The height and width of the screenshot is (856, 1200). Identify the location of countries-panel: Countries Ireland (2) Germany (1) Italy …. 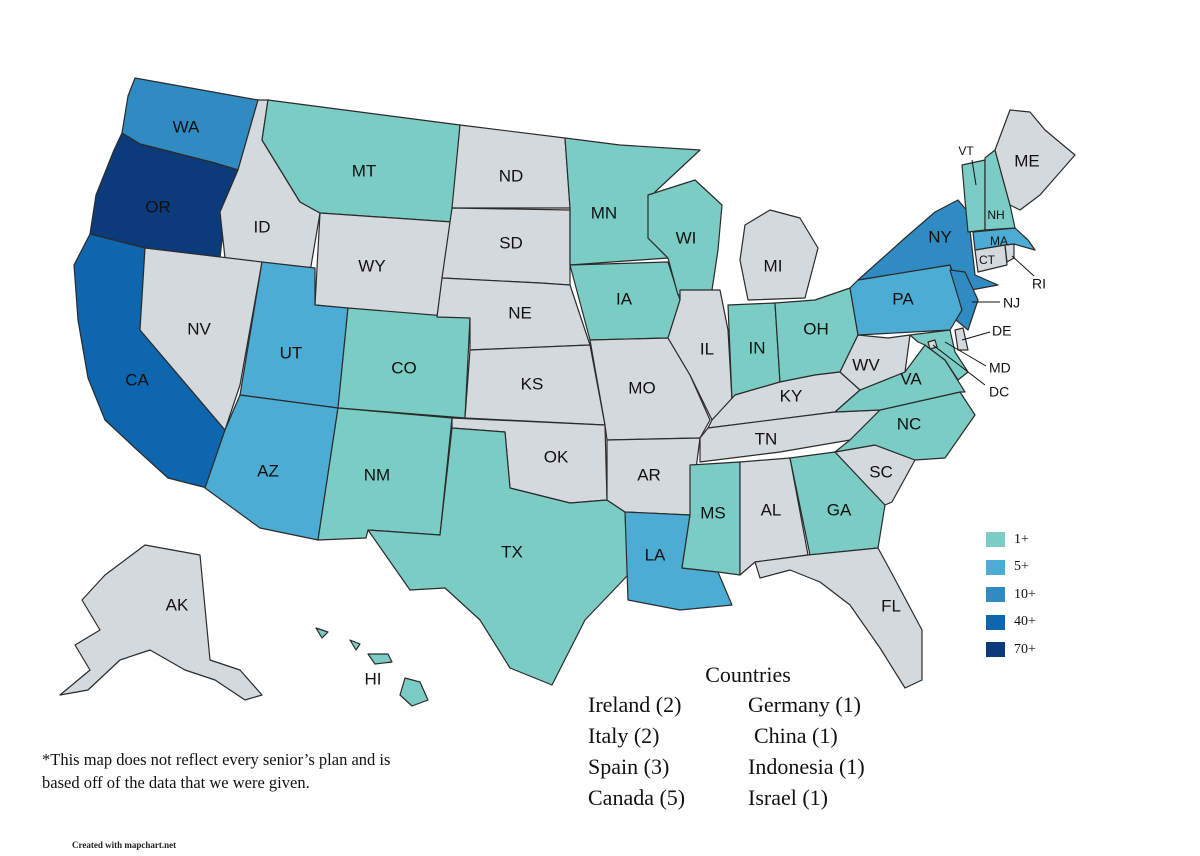
(748, 738).